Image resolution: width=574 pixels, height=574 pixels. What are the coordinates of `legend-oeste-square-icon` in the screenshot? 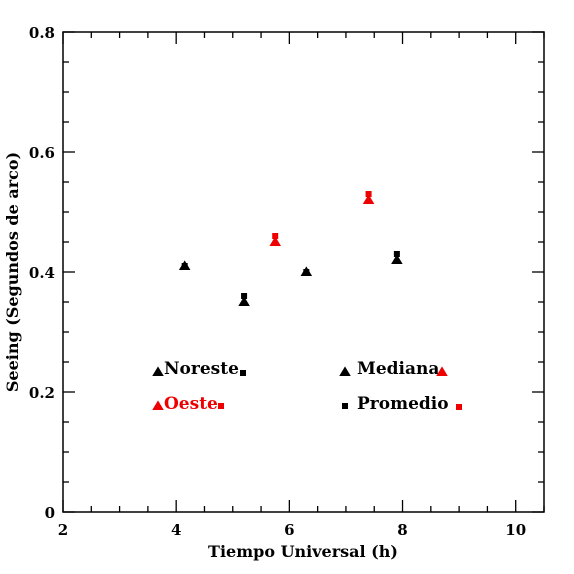 It's located at (221, 406).